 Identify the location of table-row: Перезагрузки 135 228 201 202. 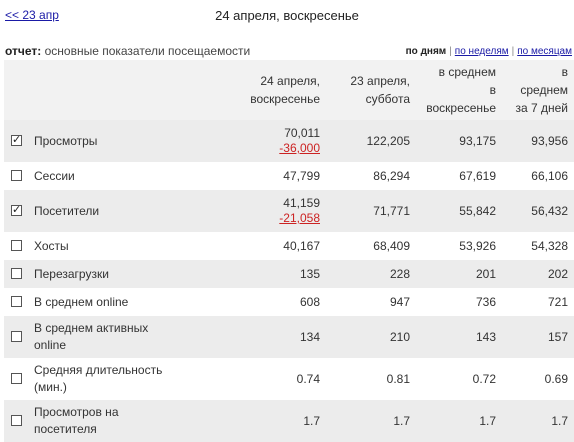
(289, 274).